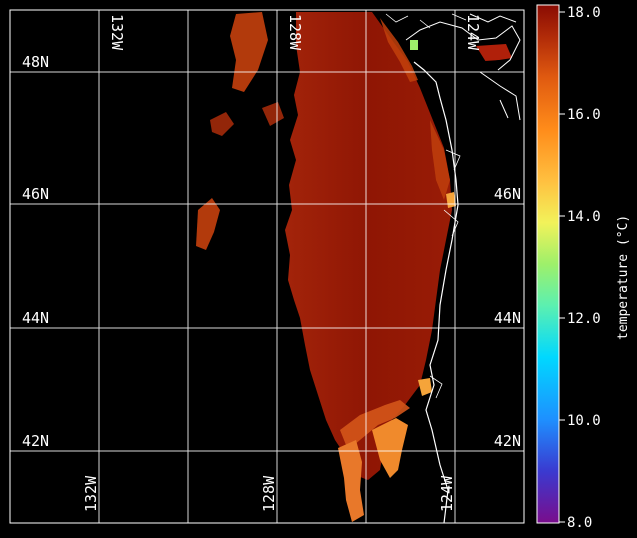 The height and width of the screenshot is (538, 637). What do you see at coordinates (548, 264) in the screenshot?
I see `colorbar-gradient` at bounding box center [548, 264].